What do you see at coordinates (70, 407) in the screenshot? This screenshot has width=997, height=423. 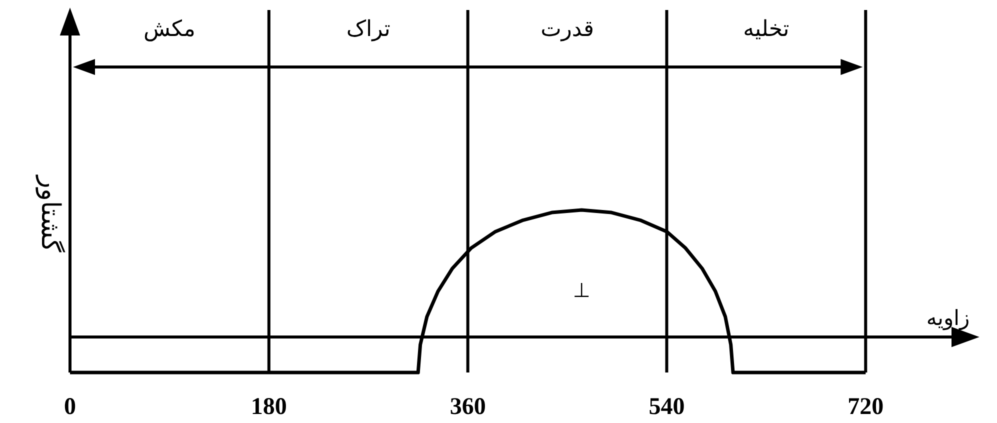 I see `x-tick-label: 0` at bounding box center [70, 407].